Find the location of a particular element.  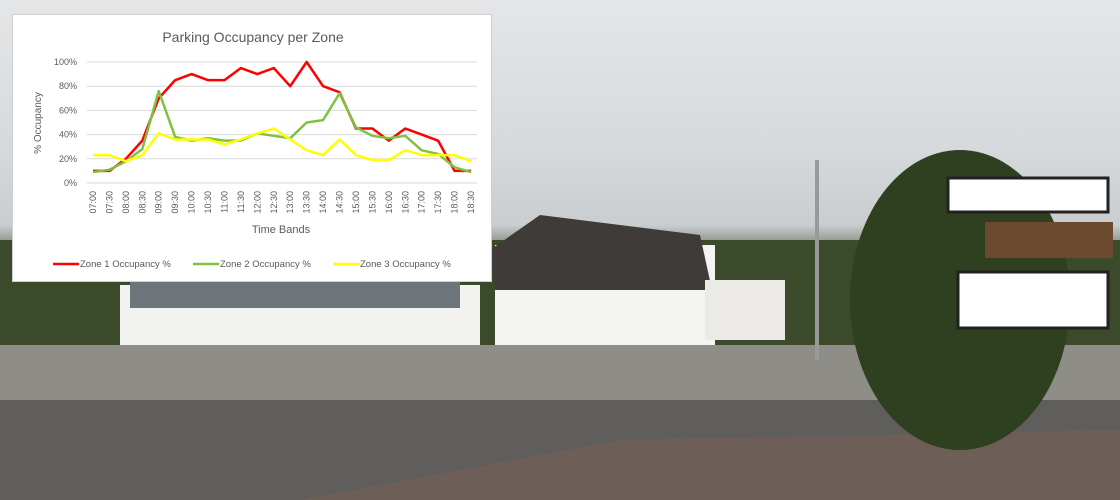

x-tick-label: 14:30 is located at coordinates (340, 202).